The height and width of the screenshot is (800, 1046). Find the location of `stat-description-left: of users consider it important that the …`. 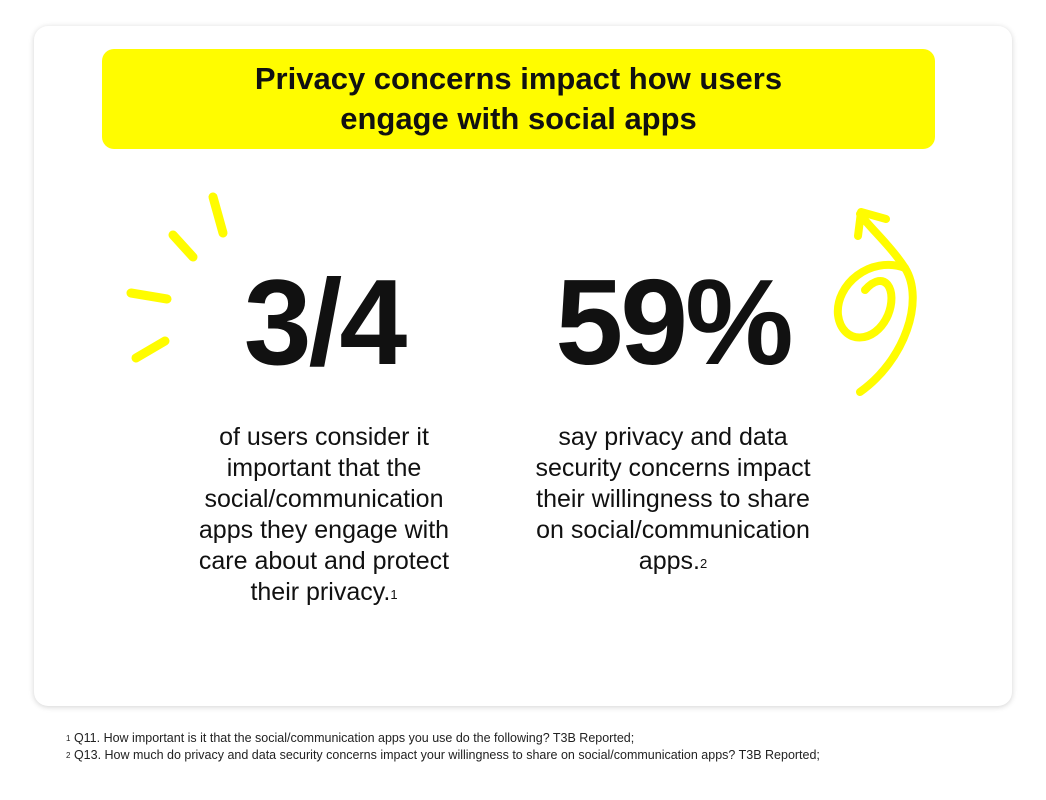

stat-description-left: of users consider it important that the … is located at coordinates (324, 515).